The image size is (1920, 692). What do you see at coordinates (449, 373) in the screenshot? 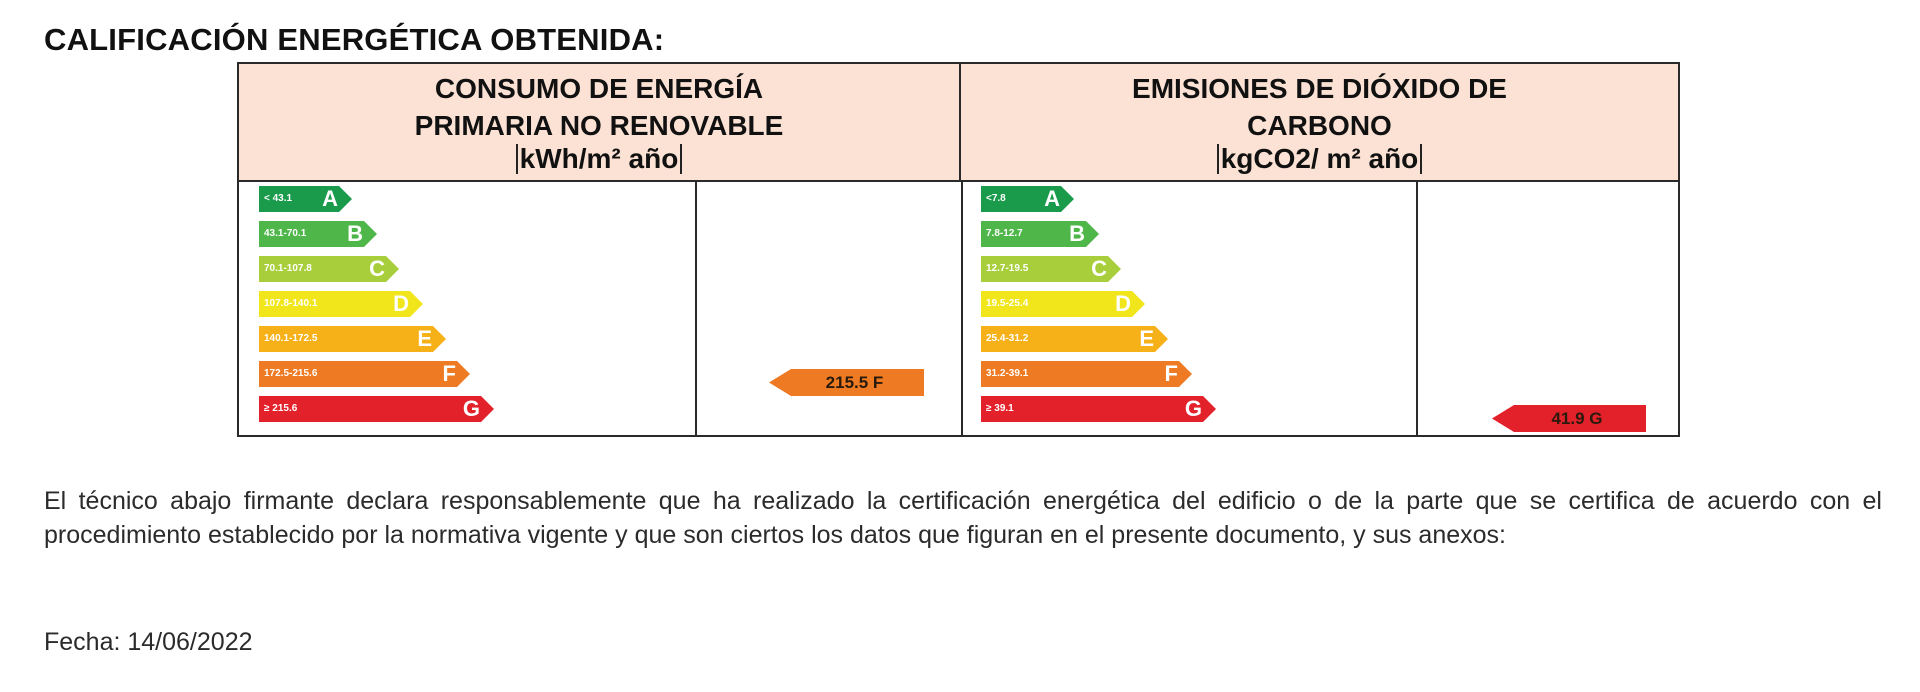
I see `energy-rating-letter: F` at bounding box center [449, 373].